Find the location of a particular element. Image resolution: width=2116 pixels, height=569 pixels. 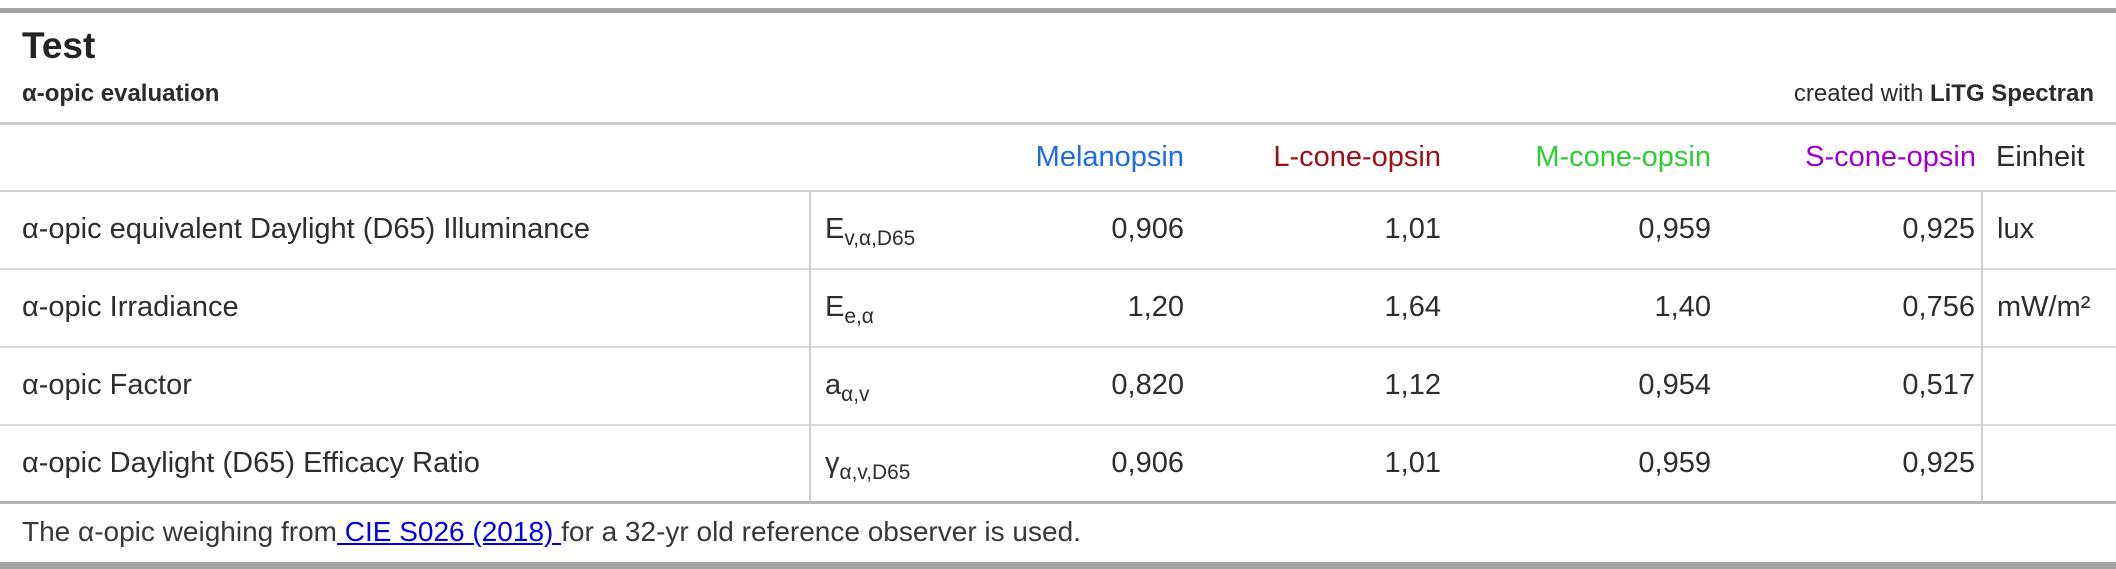

footnote-text-before: The α-opic weighing from is located at coordinates (179, 532).